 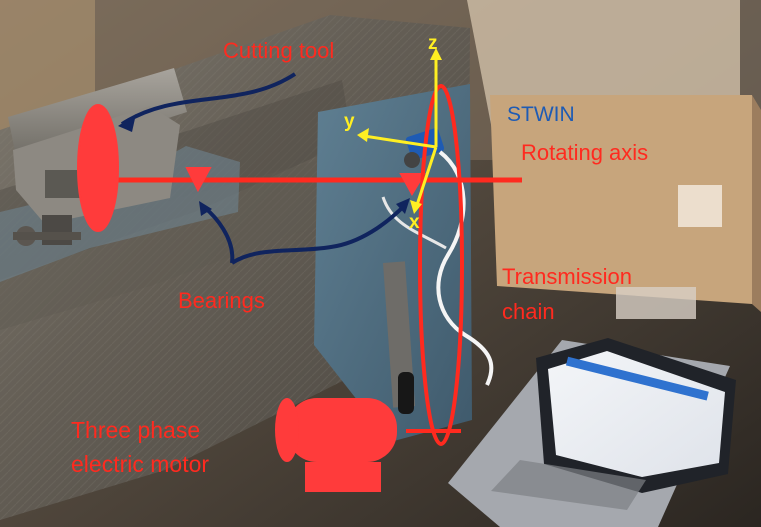 I want to click on right-bearing-pointer-arrow-icon, so click(x=403, y=206).